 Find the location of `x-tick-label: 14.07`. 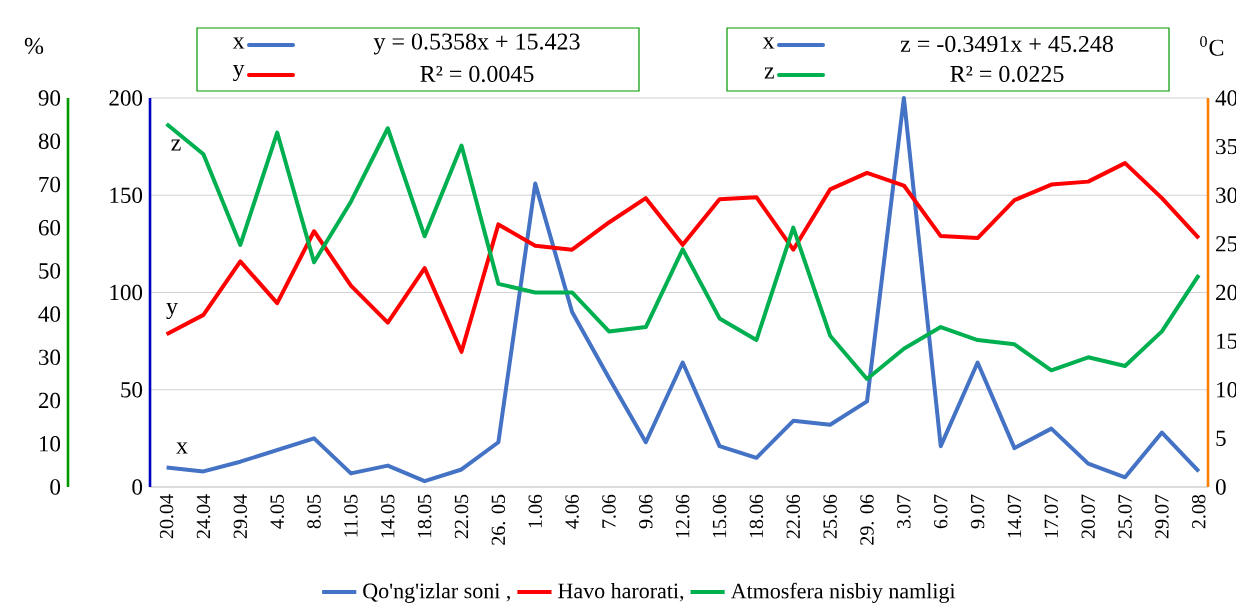

x-tick-label: 14.07 is located at coordinates (1014, 516).